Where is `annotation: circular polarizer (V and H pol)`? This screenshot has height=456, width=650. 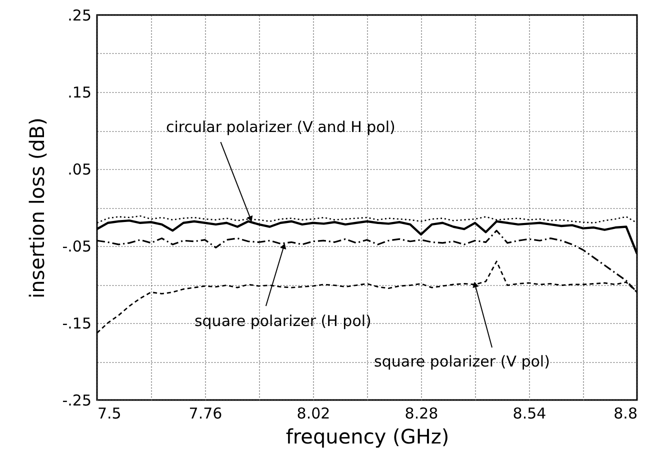
annotation: circular polarizer (V and H pol) is located at coordinates (281, 127).